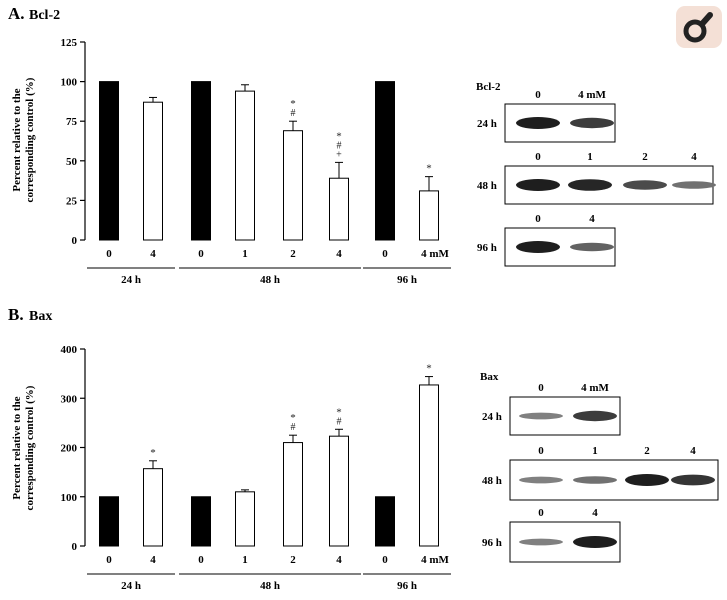  What do you see at coordinates (489, 377) in the screenshot?
I see `blot-protein-label: Bax` at bounding box center [489, 377].